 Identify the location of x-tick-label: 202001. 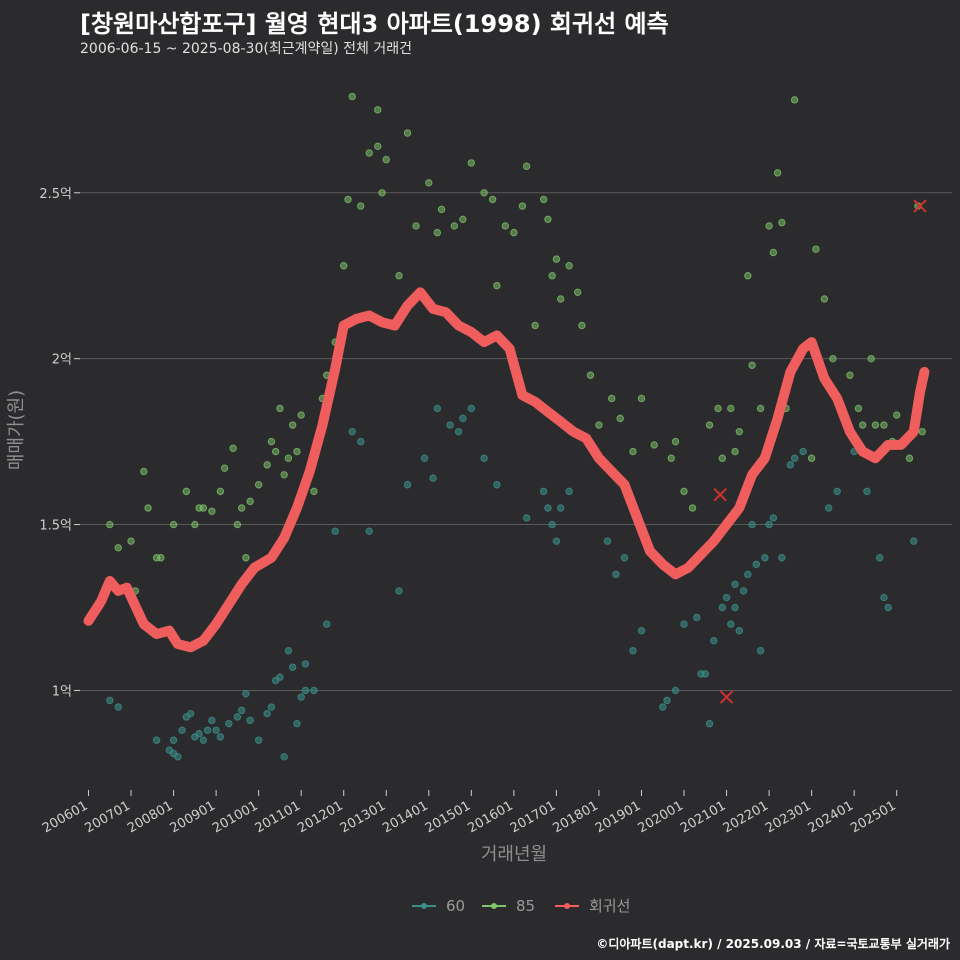
(661, 817).